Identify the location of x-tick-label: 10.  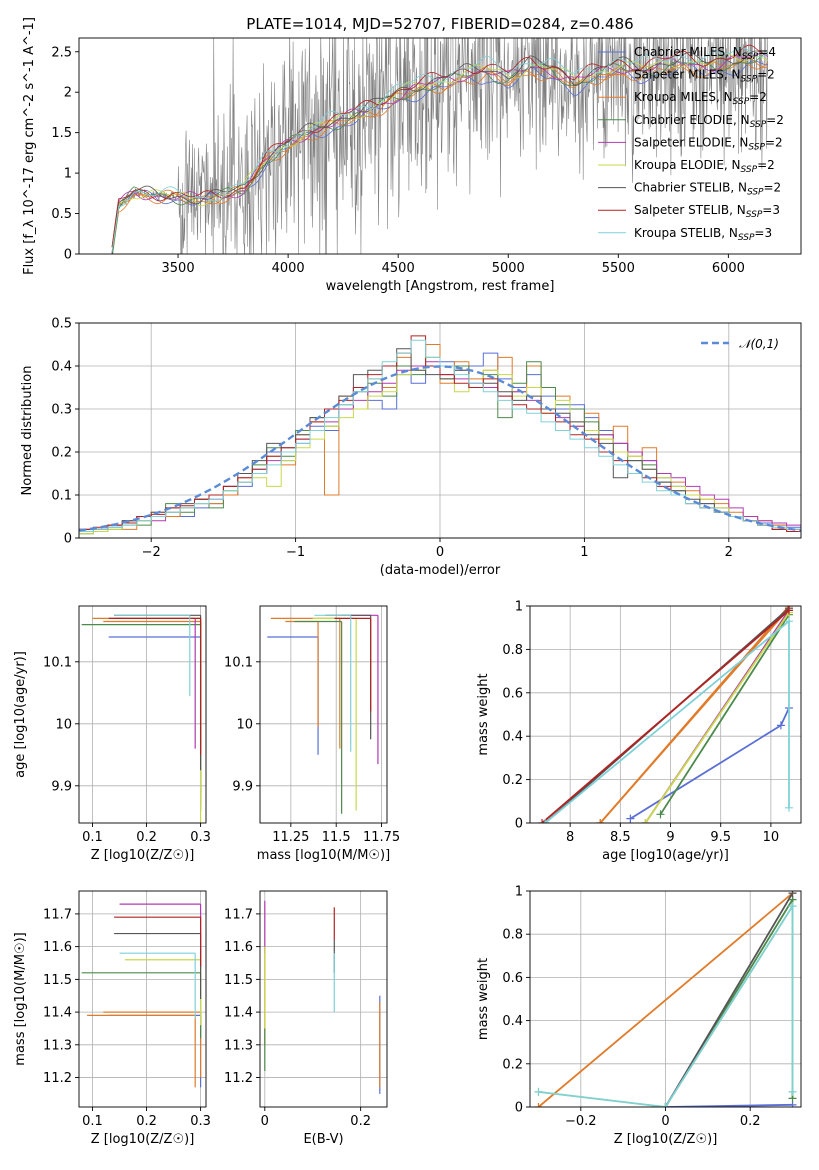
(771, 837).